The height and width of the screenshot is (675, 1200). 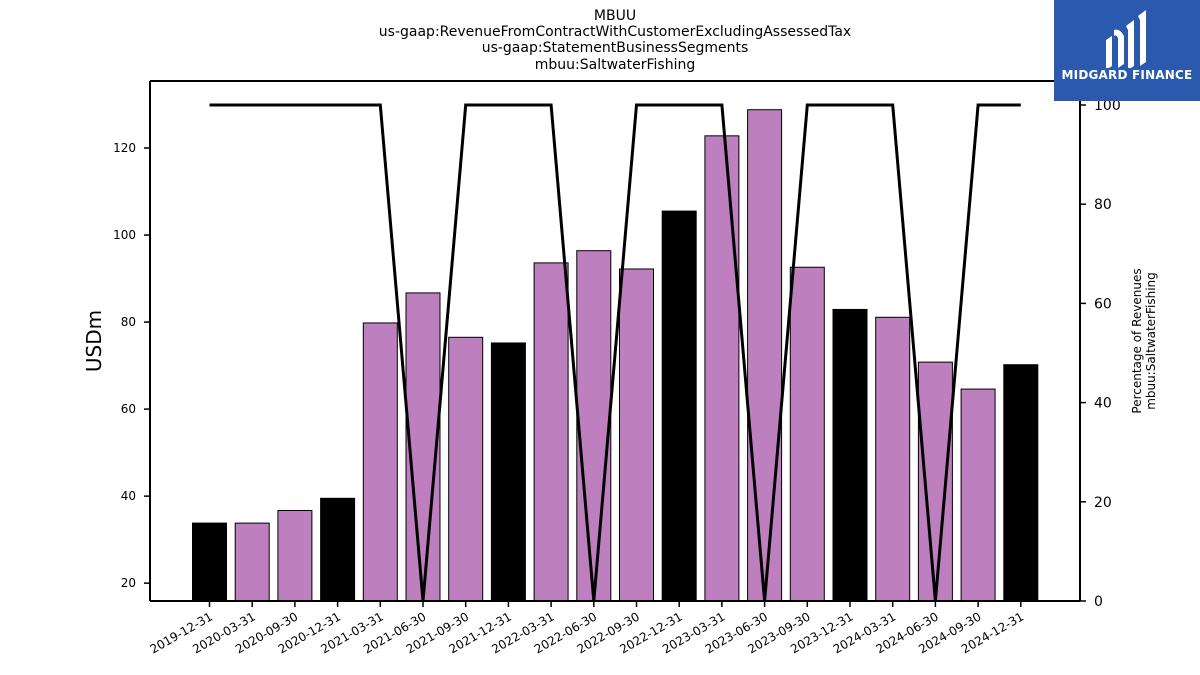 I want to click on y-axis-label: USDm, so click(x=94, y=341).